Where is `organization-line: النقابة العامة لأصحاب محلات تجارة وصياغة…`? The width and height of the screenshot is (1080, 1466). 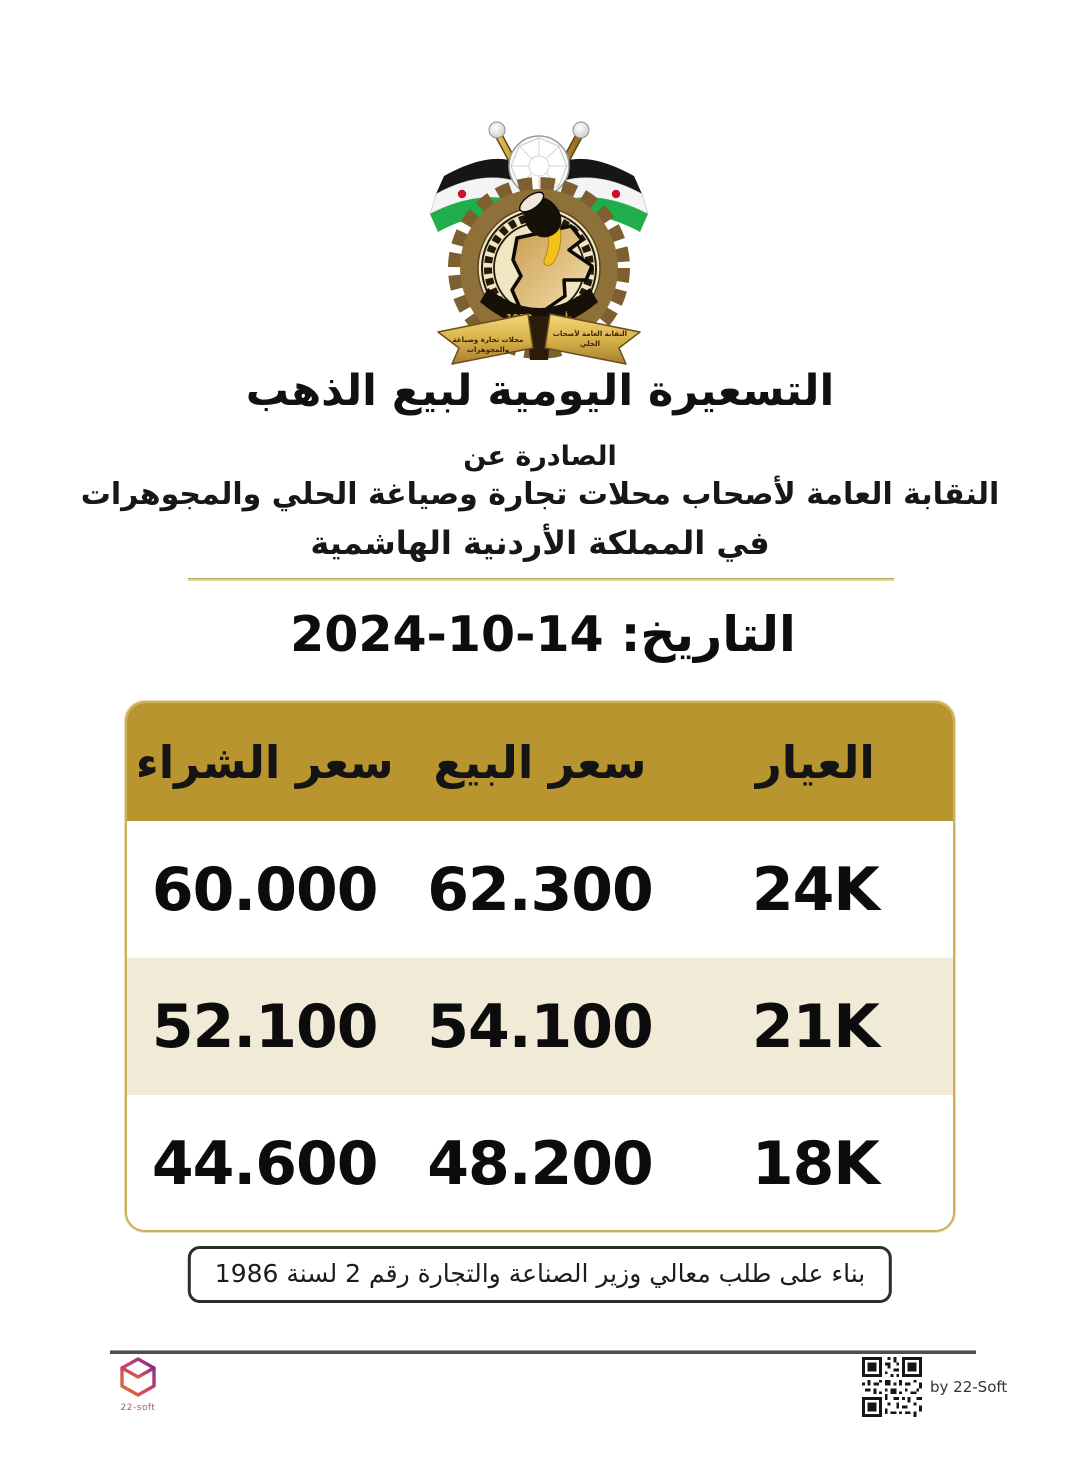
organization-line: النقابة العامة لأصحاب محلات تجارة وصياغة… is located at coordinates (540, 494).